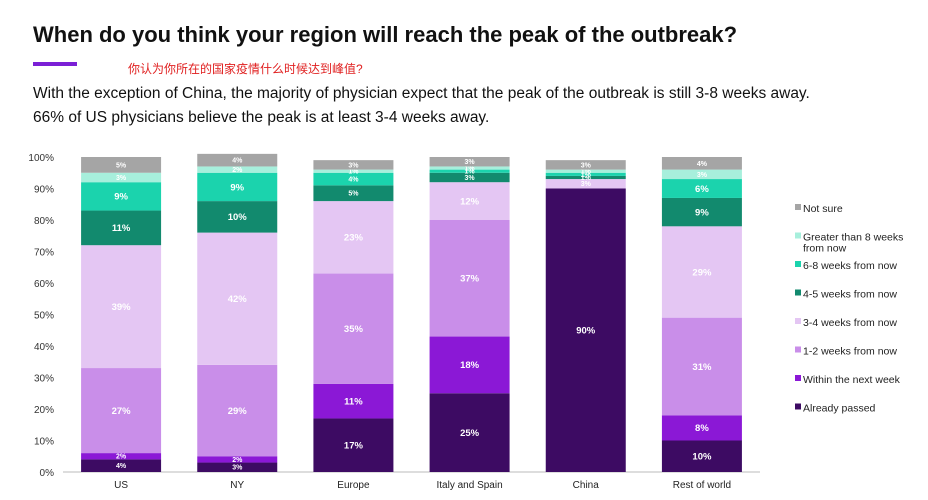 Image resolution: width=928 pixels, height=500 pixels. What do you see at coordinates (850, 295) in the screenshot?
I see `legend-label: 4-5 weeks from now` at bounding box center [850, 295].